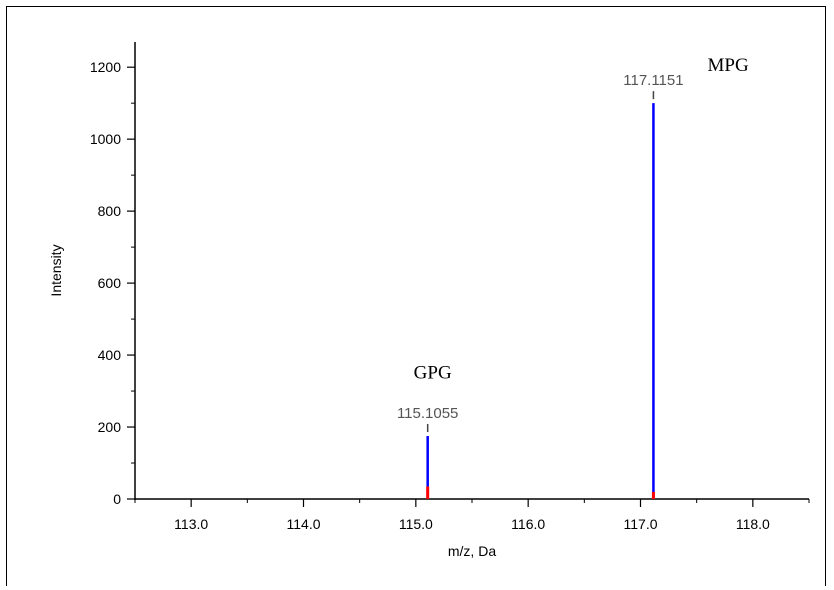 Image resolution: width=834 pixels, height=590 pixels. What do you see at coordinates (191, 524) in the screenshot?
I see `x-tick-label: 113.0` at bounding box center [191, 524].